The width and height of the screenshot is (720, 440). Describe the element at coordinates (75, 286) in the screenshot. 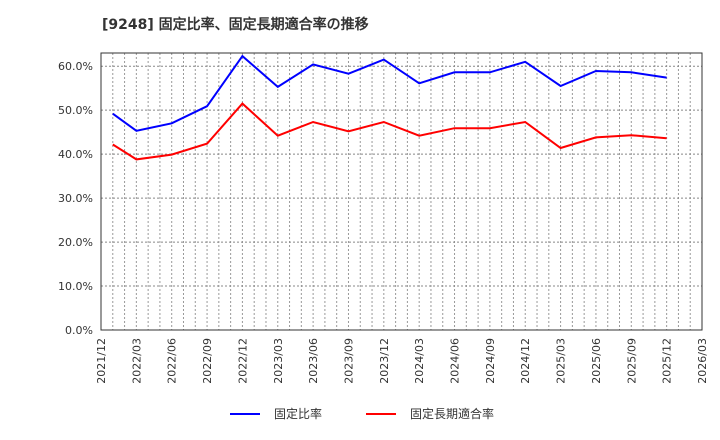

I see `y-tick-label: 10.0%` at that location.